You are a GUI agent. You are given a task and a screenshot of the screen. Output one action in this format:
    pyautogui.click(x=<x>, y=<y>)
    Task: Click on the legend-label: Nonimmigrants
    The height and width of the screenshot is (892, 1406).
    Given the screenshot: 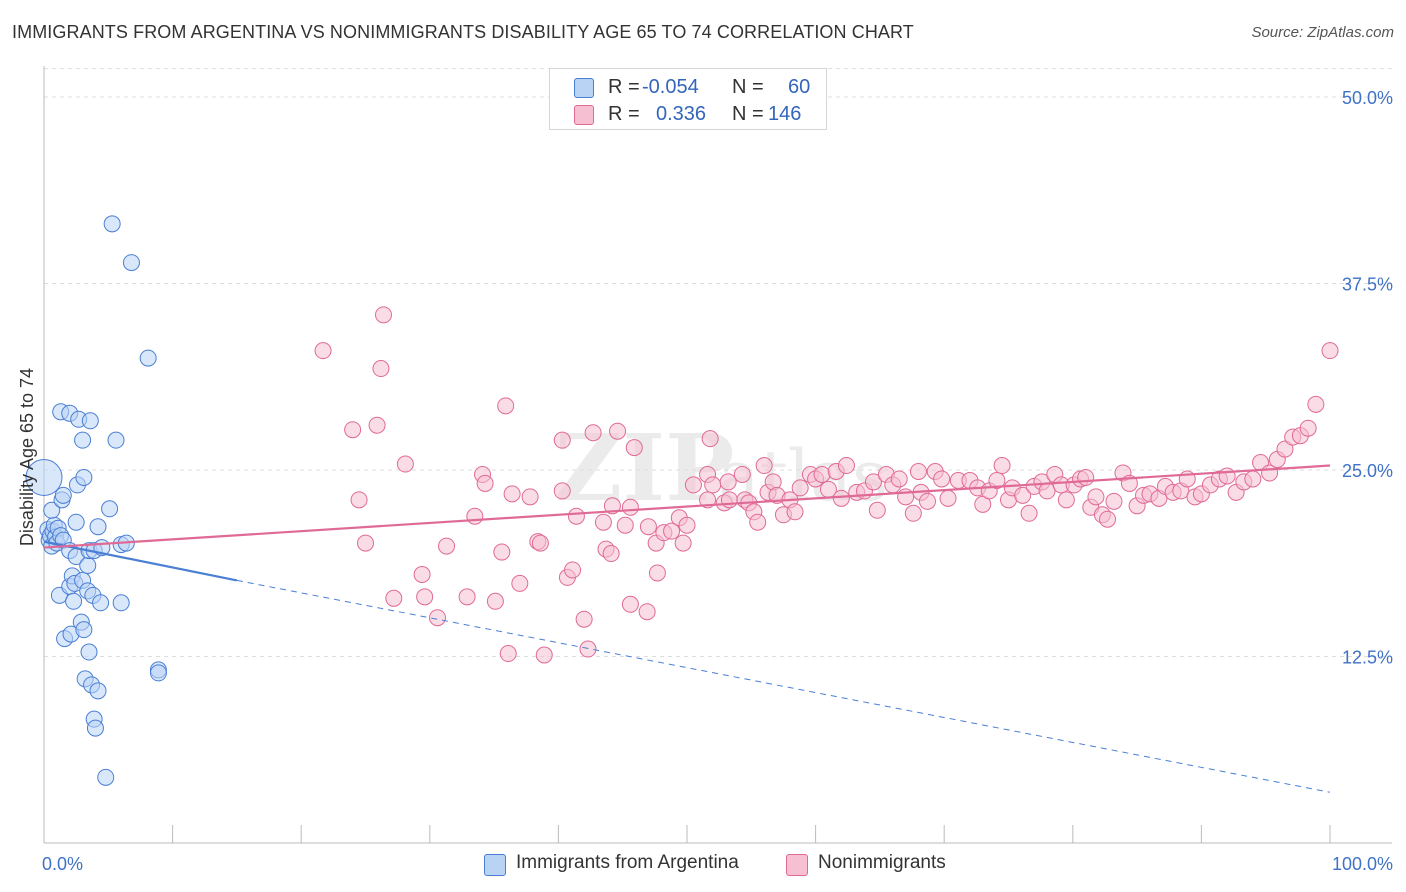 What is the action you would take?
    pyautogui.click(x=882, y=862)
    